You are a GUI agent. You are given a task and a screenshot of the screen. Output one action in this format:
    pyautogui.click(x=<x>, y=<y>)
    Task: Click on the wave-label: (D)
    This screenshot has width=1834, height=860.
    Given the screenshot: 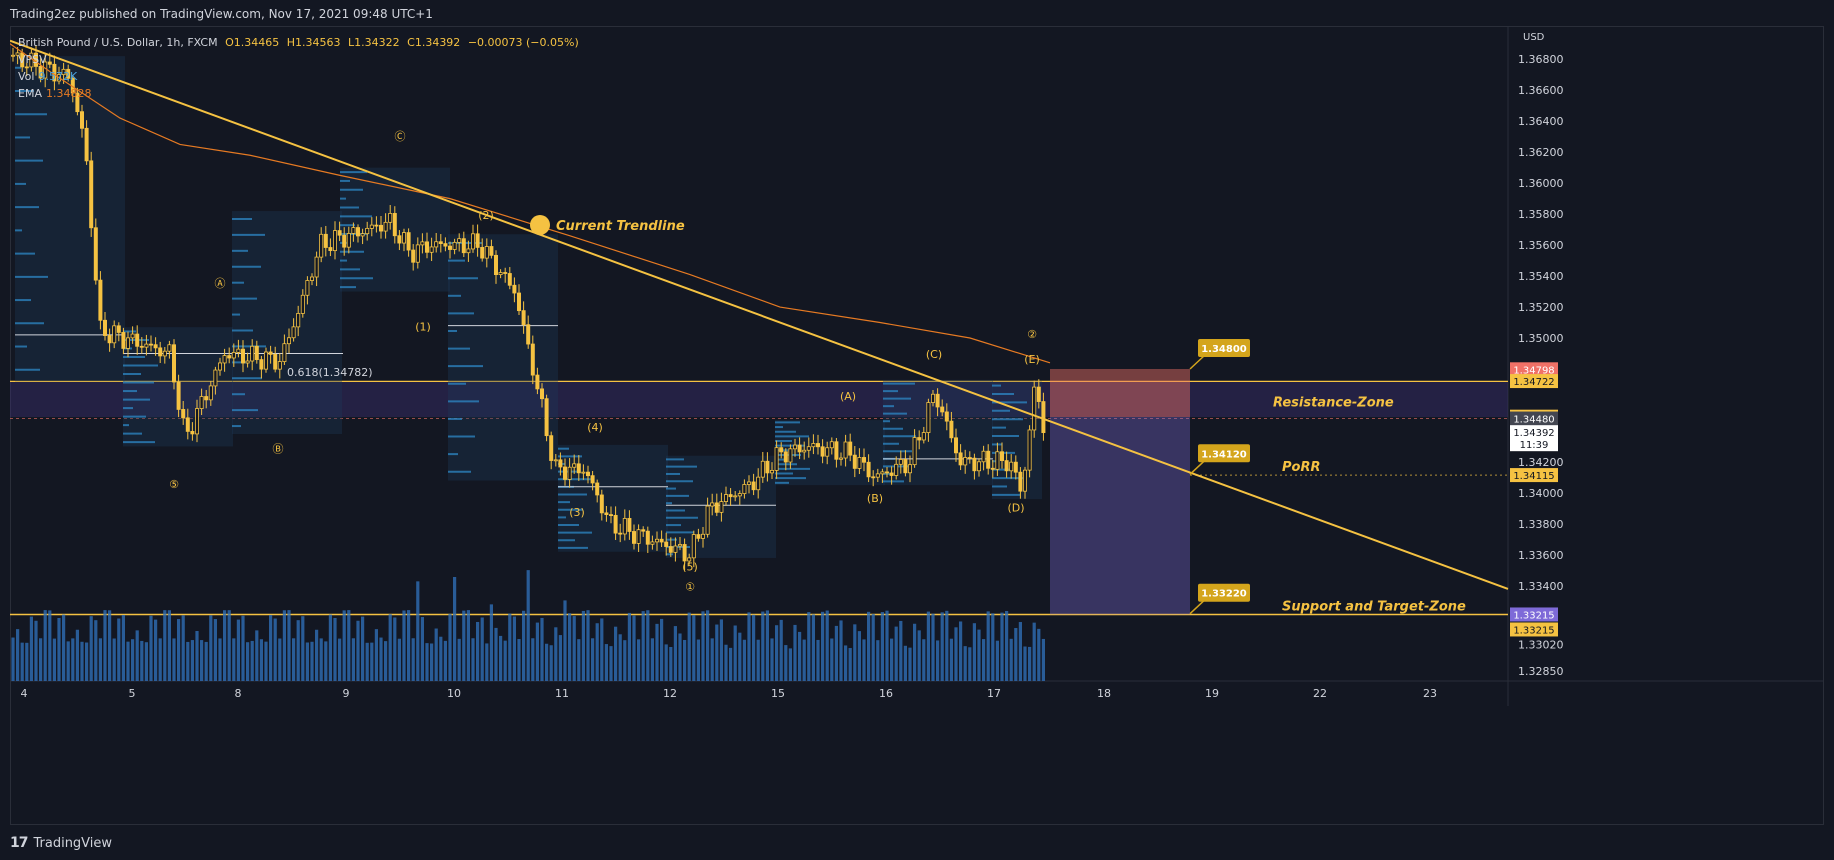 What is the action you would take?
    pyautogui.click(x=1015, y=507)
    